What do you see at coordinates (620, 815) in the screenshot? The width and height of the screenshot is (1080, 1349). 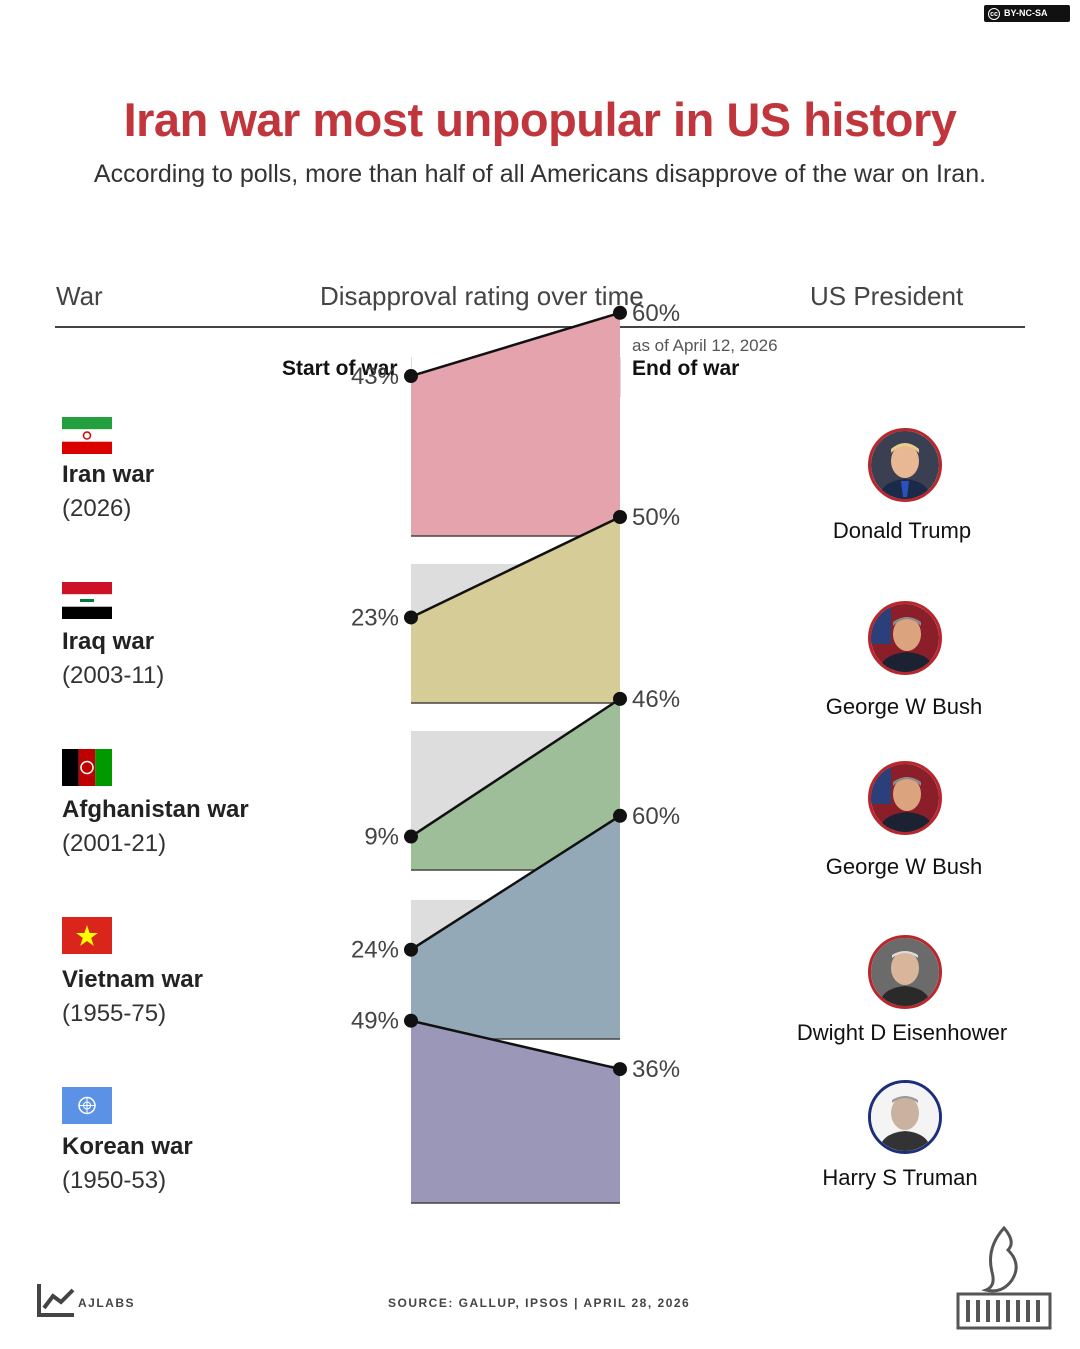 I see `end-point-vietnam` at bounding box center [620, 815].